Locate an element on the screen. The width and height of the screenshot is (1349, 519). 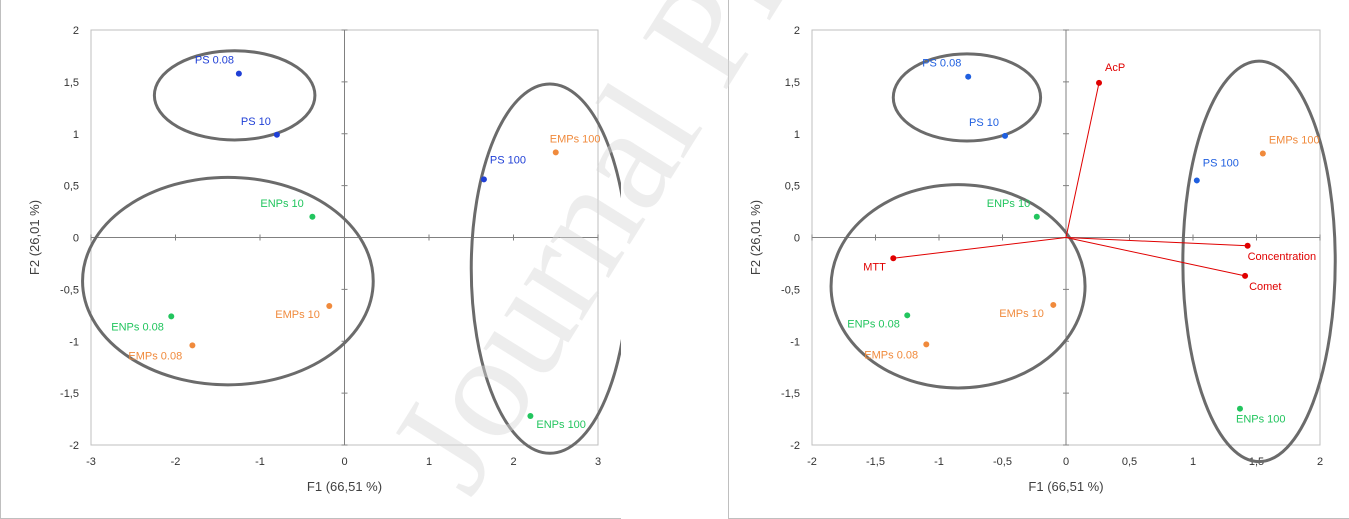
vector-acp is located at coordinates (1082, 160).